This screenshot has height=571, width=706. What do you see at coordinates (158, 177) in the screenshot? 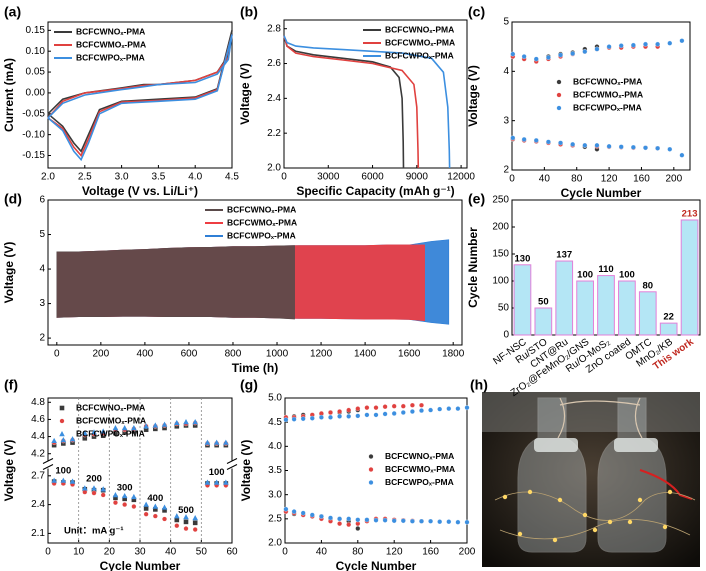
I see `x-tick-label: 3.5` at bounding box center [158, 177].